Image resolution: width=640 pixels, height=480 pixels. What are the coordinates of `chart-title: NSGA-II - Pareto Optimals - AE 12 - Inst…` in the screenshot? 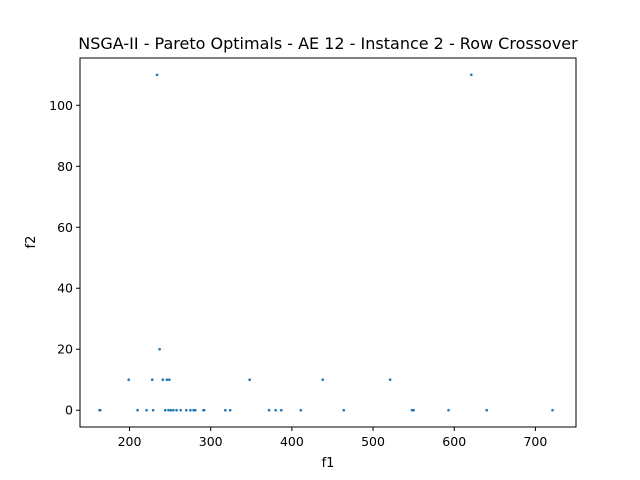 It's located at (328, 43).